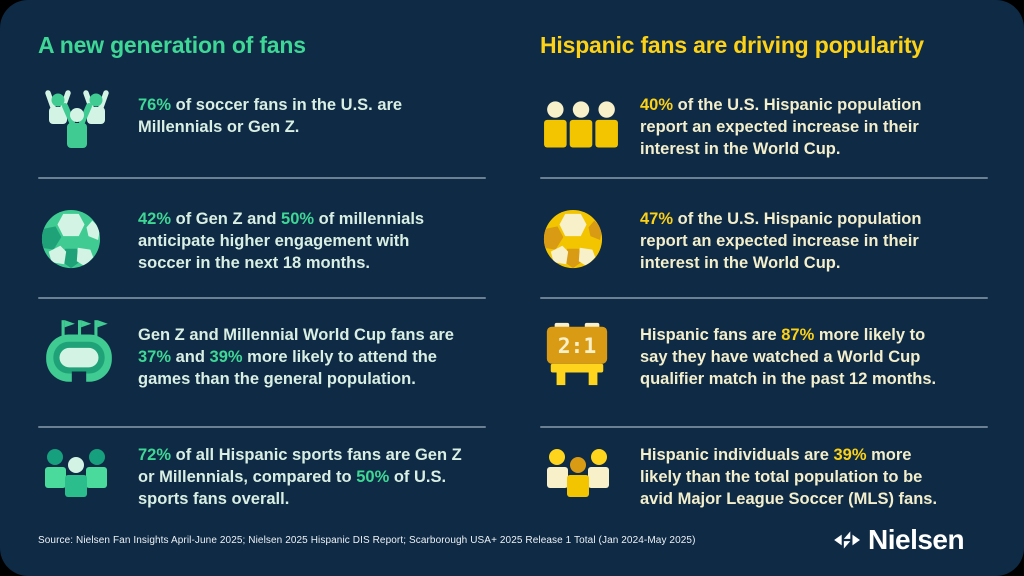 The height and width of the screenshot is (576, 1024). What do you see at coordinates (732, 45) in the screenshot?
I see `right-column-title: Hispanic fans are driving popularity` at bounding box center [732, 45].